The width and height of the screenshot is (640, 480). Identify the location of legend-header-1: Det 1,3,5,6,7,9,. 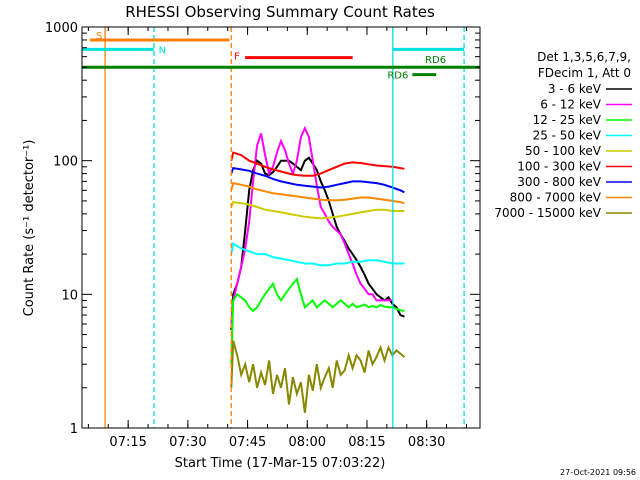
(584, 57).